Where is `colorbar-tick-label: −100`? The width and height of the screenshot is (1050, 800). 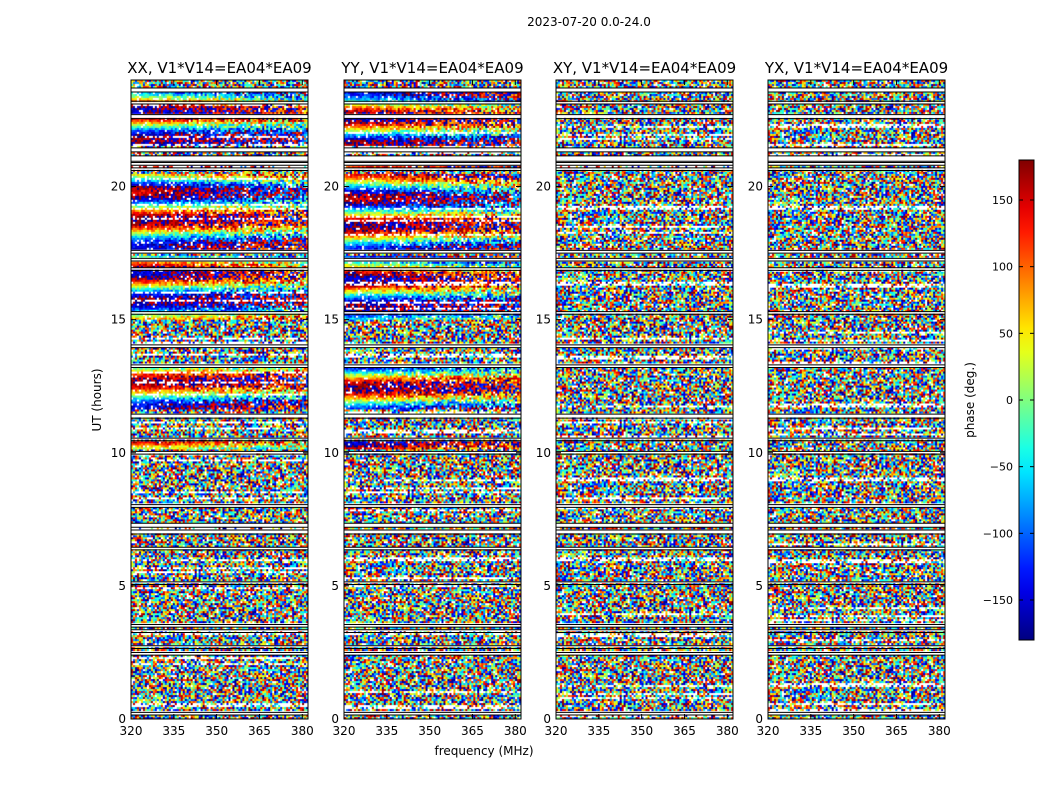 colorbar-tick-label: −100 is located at coordinates (998, 533).